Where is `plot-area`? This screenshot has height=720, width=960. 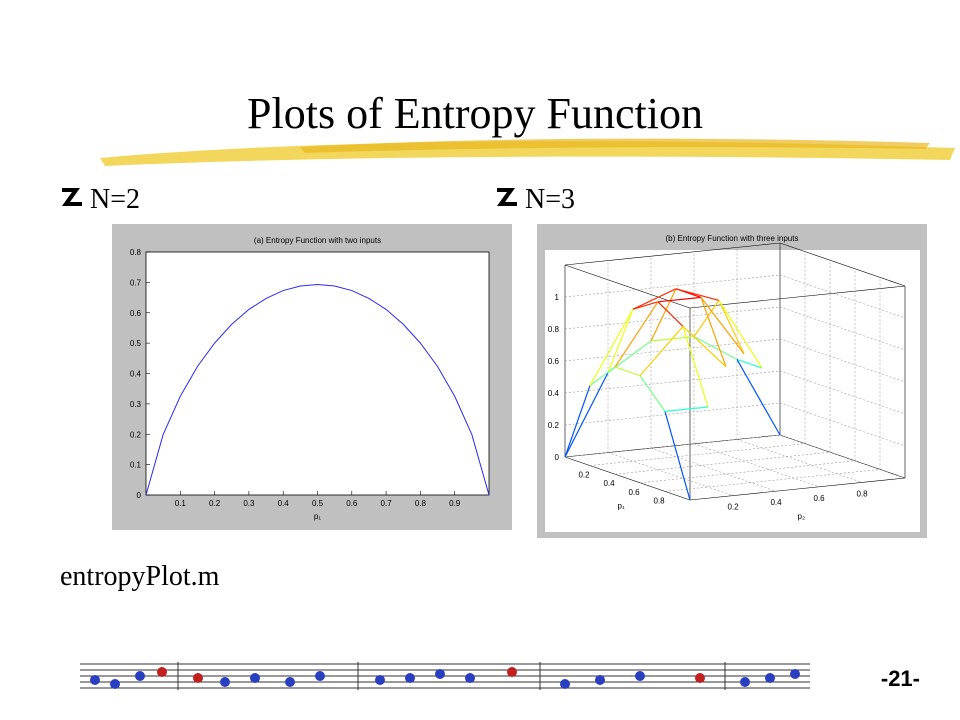 plot-area is located at coordinates (317, 373).